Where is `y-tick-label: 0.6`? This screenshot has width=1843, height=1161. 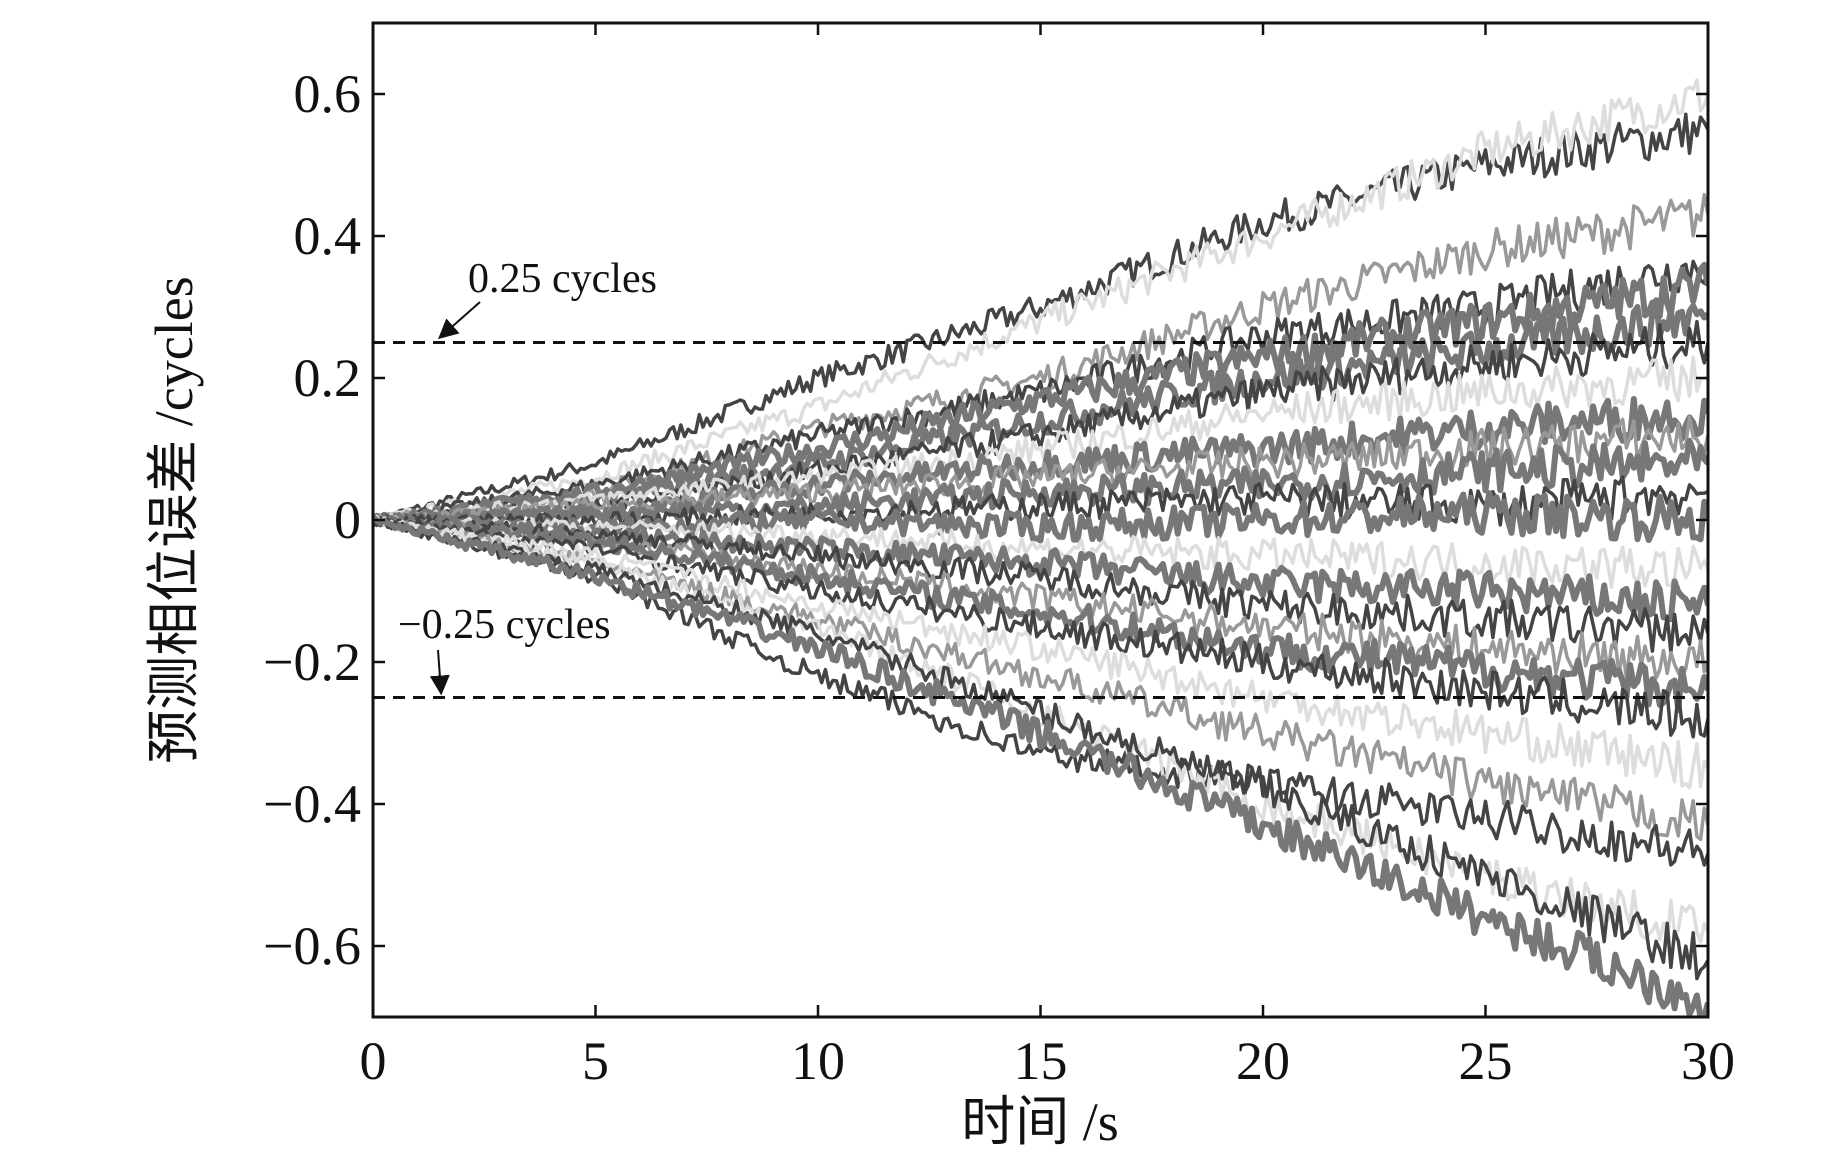
y-tick-label: 0.6 is located at coordinates (328, 94).